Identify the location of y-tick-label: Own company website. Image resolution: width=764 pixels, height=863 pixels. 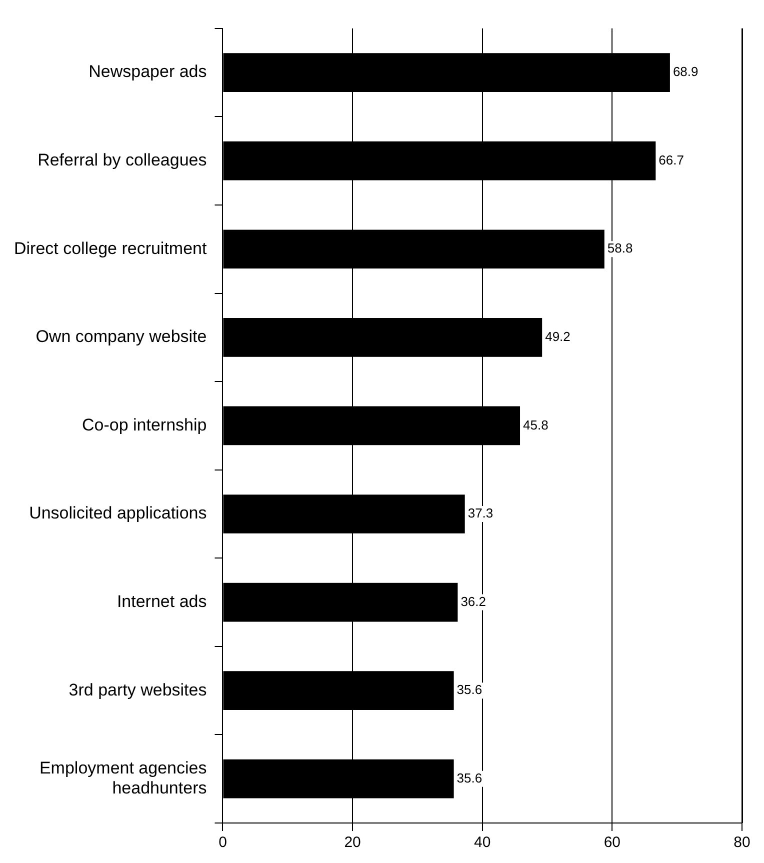
(121, 336).